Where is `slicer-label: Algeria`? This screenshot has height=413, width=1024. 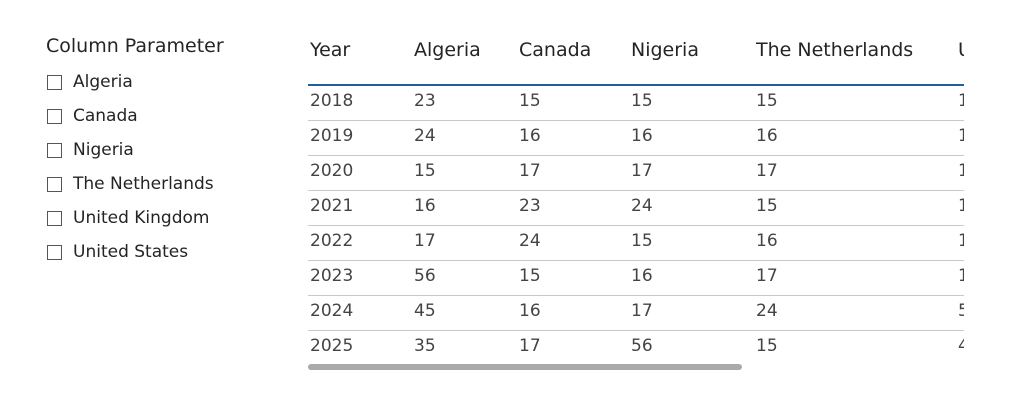 slicer-label: Algeria is located at coordinates (103, 82).